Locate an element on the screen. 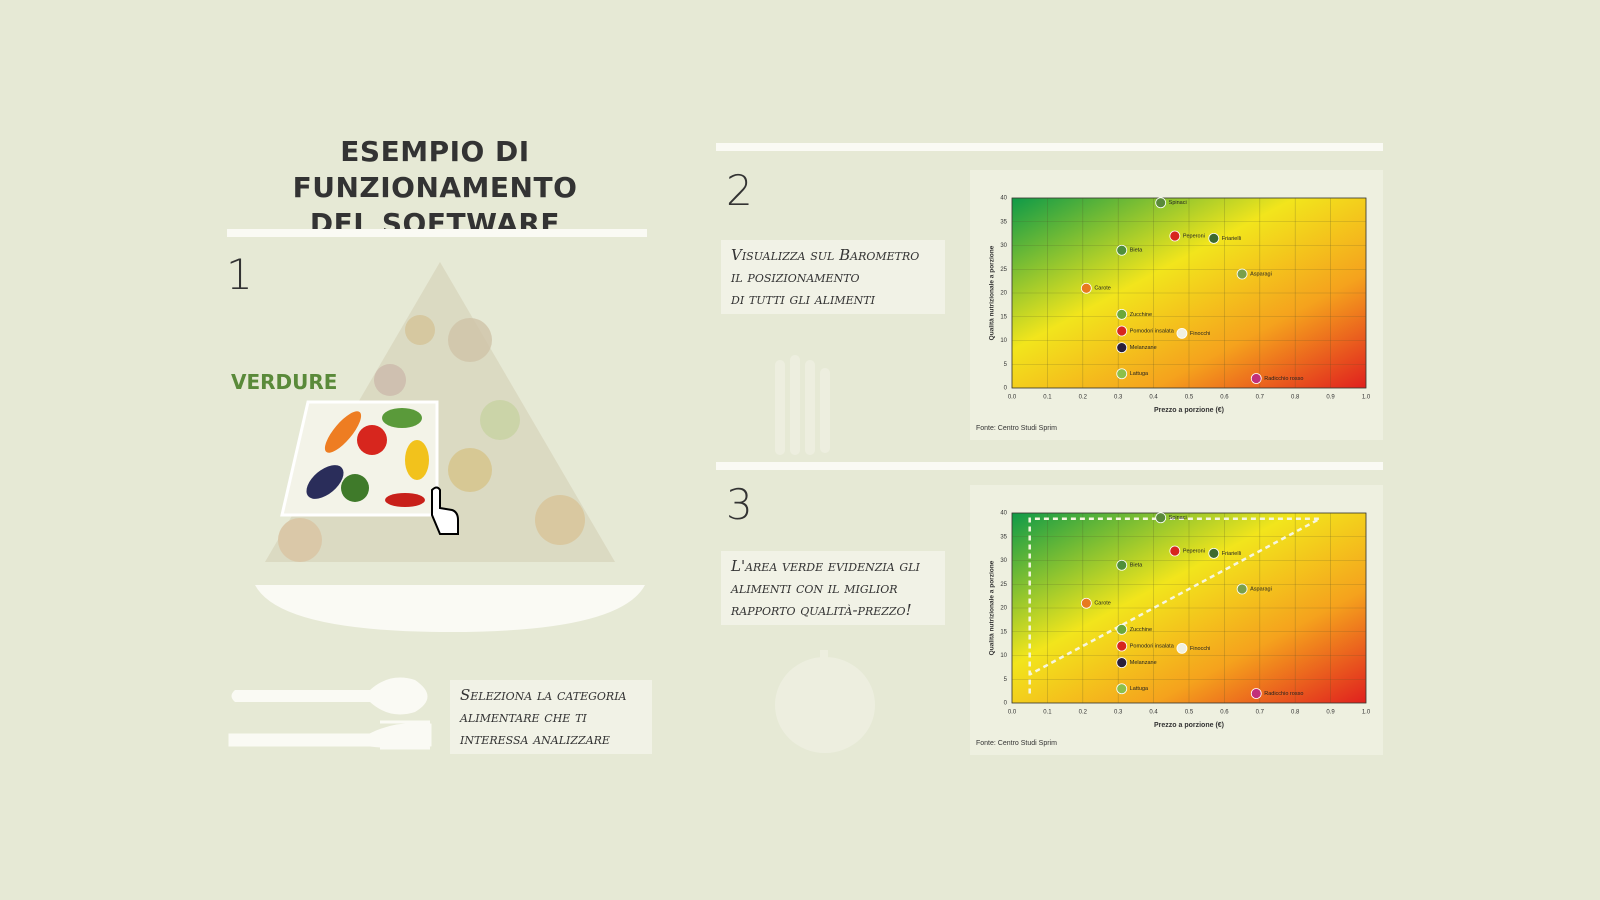 The image size is (1600, 900). x-tick-label: 0.3 is located at coordinates (1118, 398).